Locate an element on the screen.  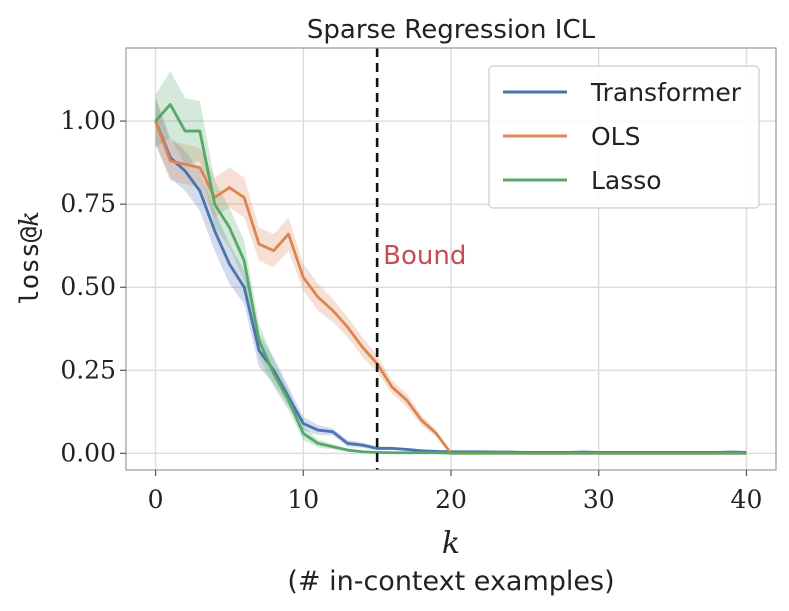
x-tick-label: 0 is located at coordinates (156, 499).